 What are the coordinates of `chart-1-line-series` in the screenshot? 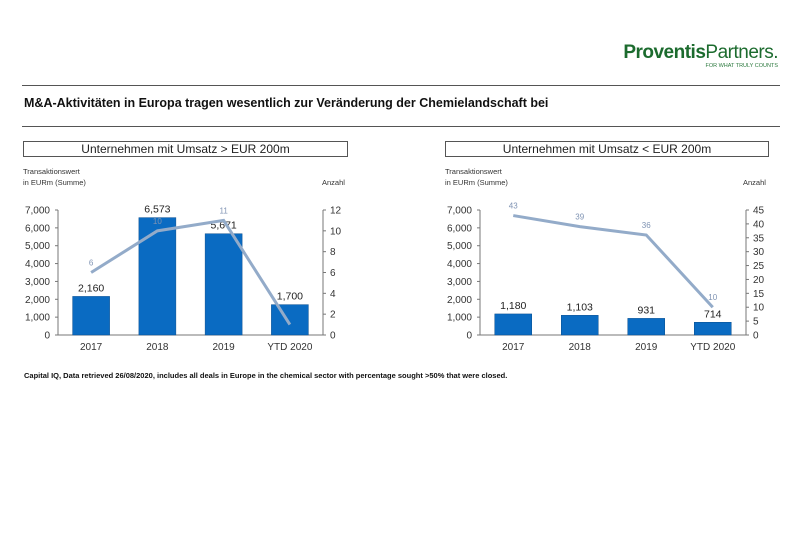 It's located at (191, 272).